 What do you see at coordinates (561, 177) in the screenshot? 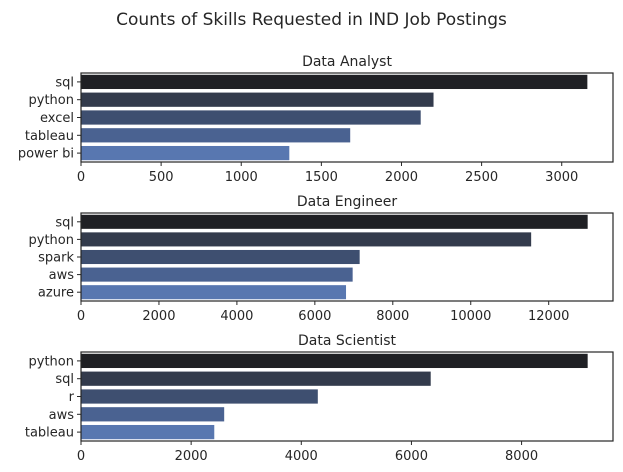
I see `x-tick-label: 3000` at bounding box center [561, 177].